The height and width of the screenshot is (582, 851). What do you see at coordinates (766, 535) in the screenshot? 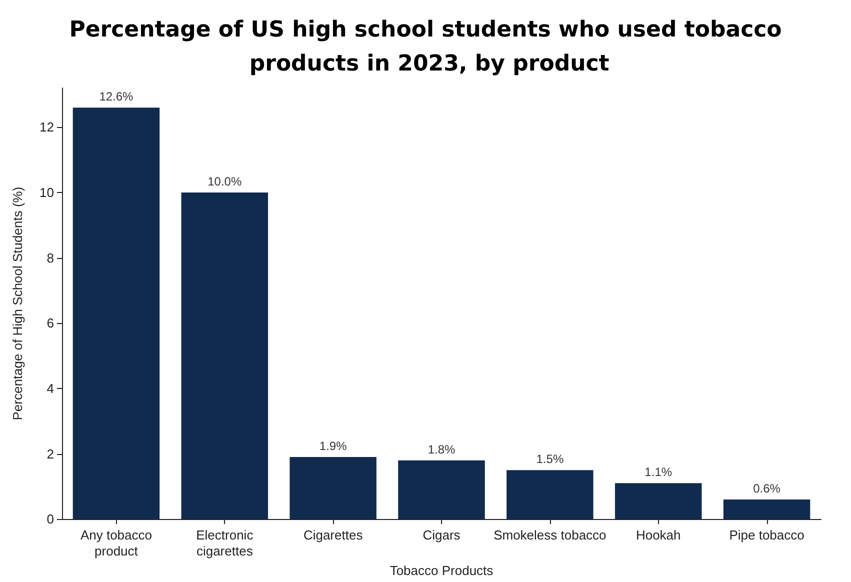
I see `x-tick-label: Pipe tobacco` at bounding box center [766, 535].